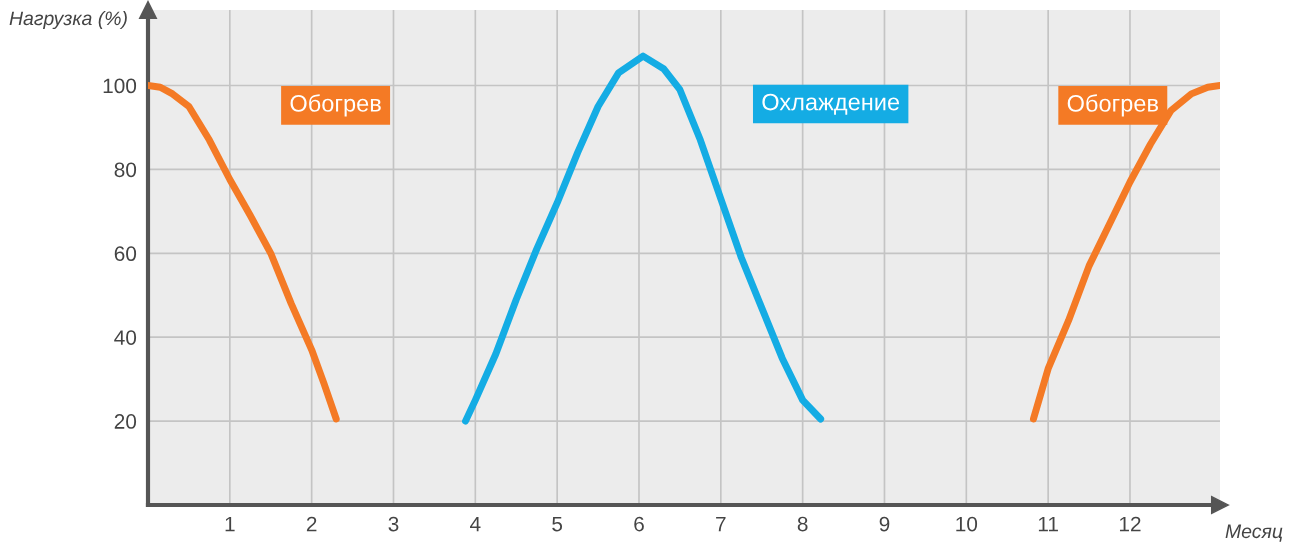 Image resolution: width=1293 pixels, height=546 pixels. I want to click on x-tick-label: 4, so click(475, 524).